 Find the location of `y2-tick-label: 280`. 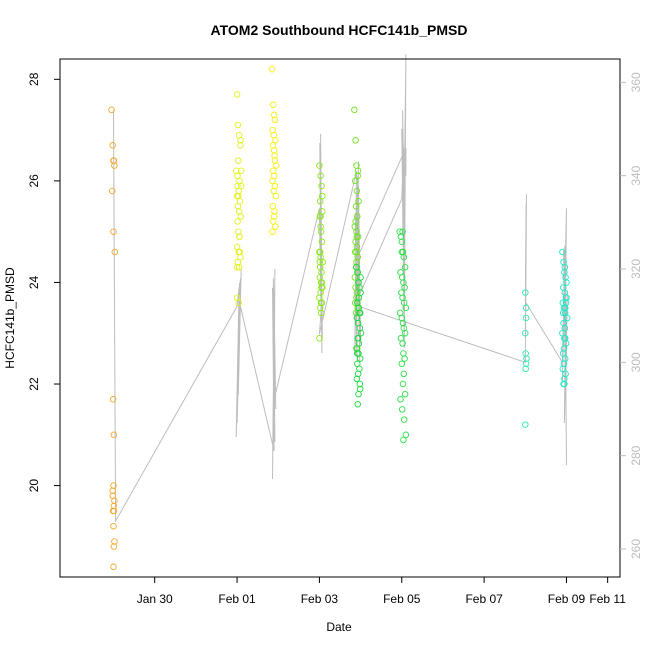

y2-tick-label: 280 is located at coordinates (636, 455).